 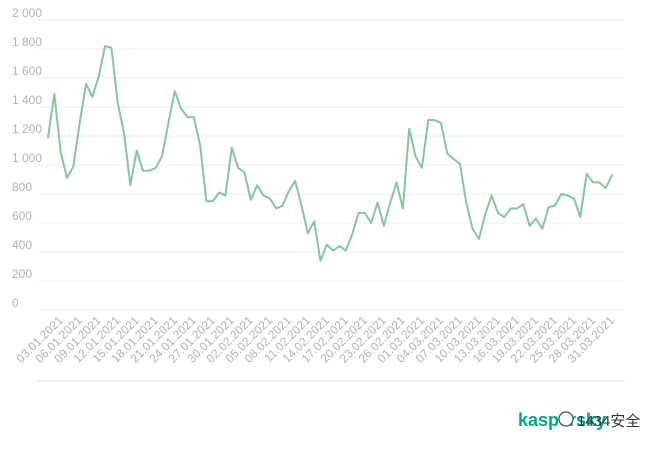 I want to click on y-tick-label: 1 800, so click(x=27, y=42).